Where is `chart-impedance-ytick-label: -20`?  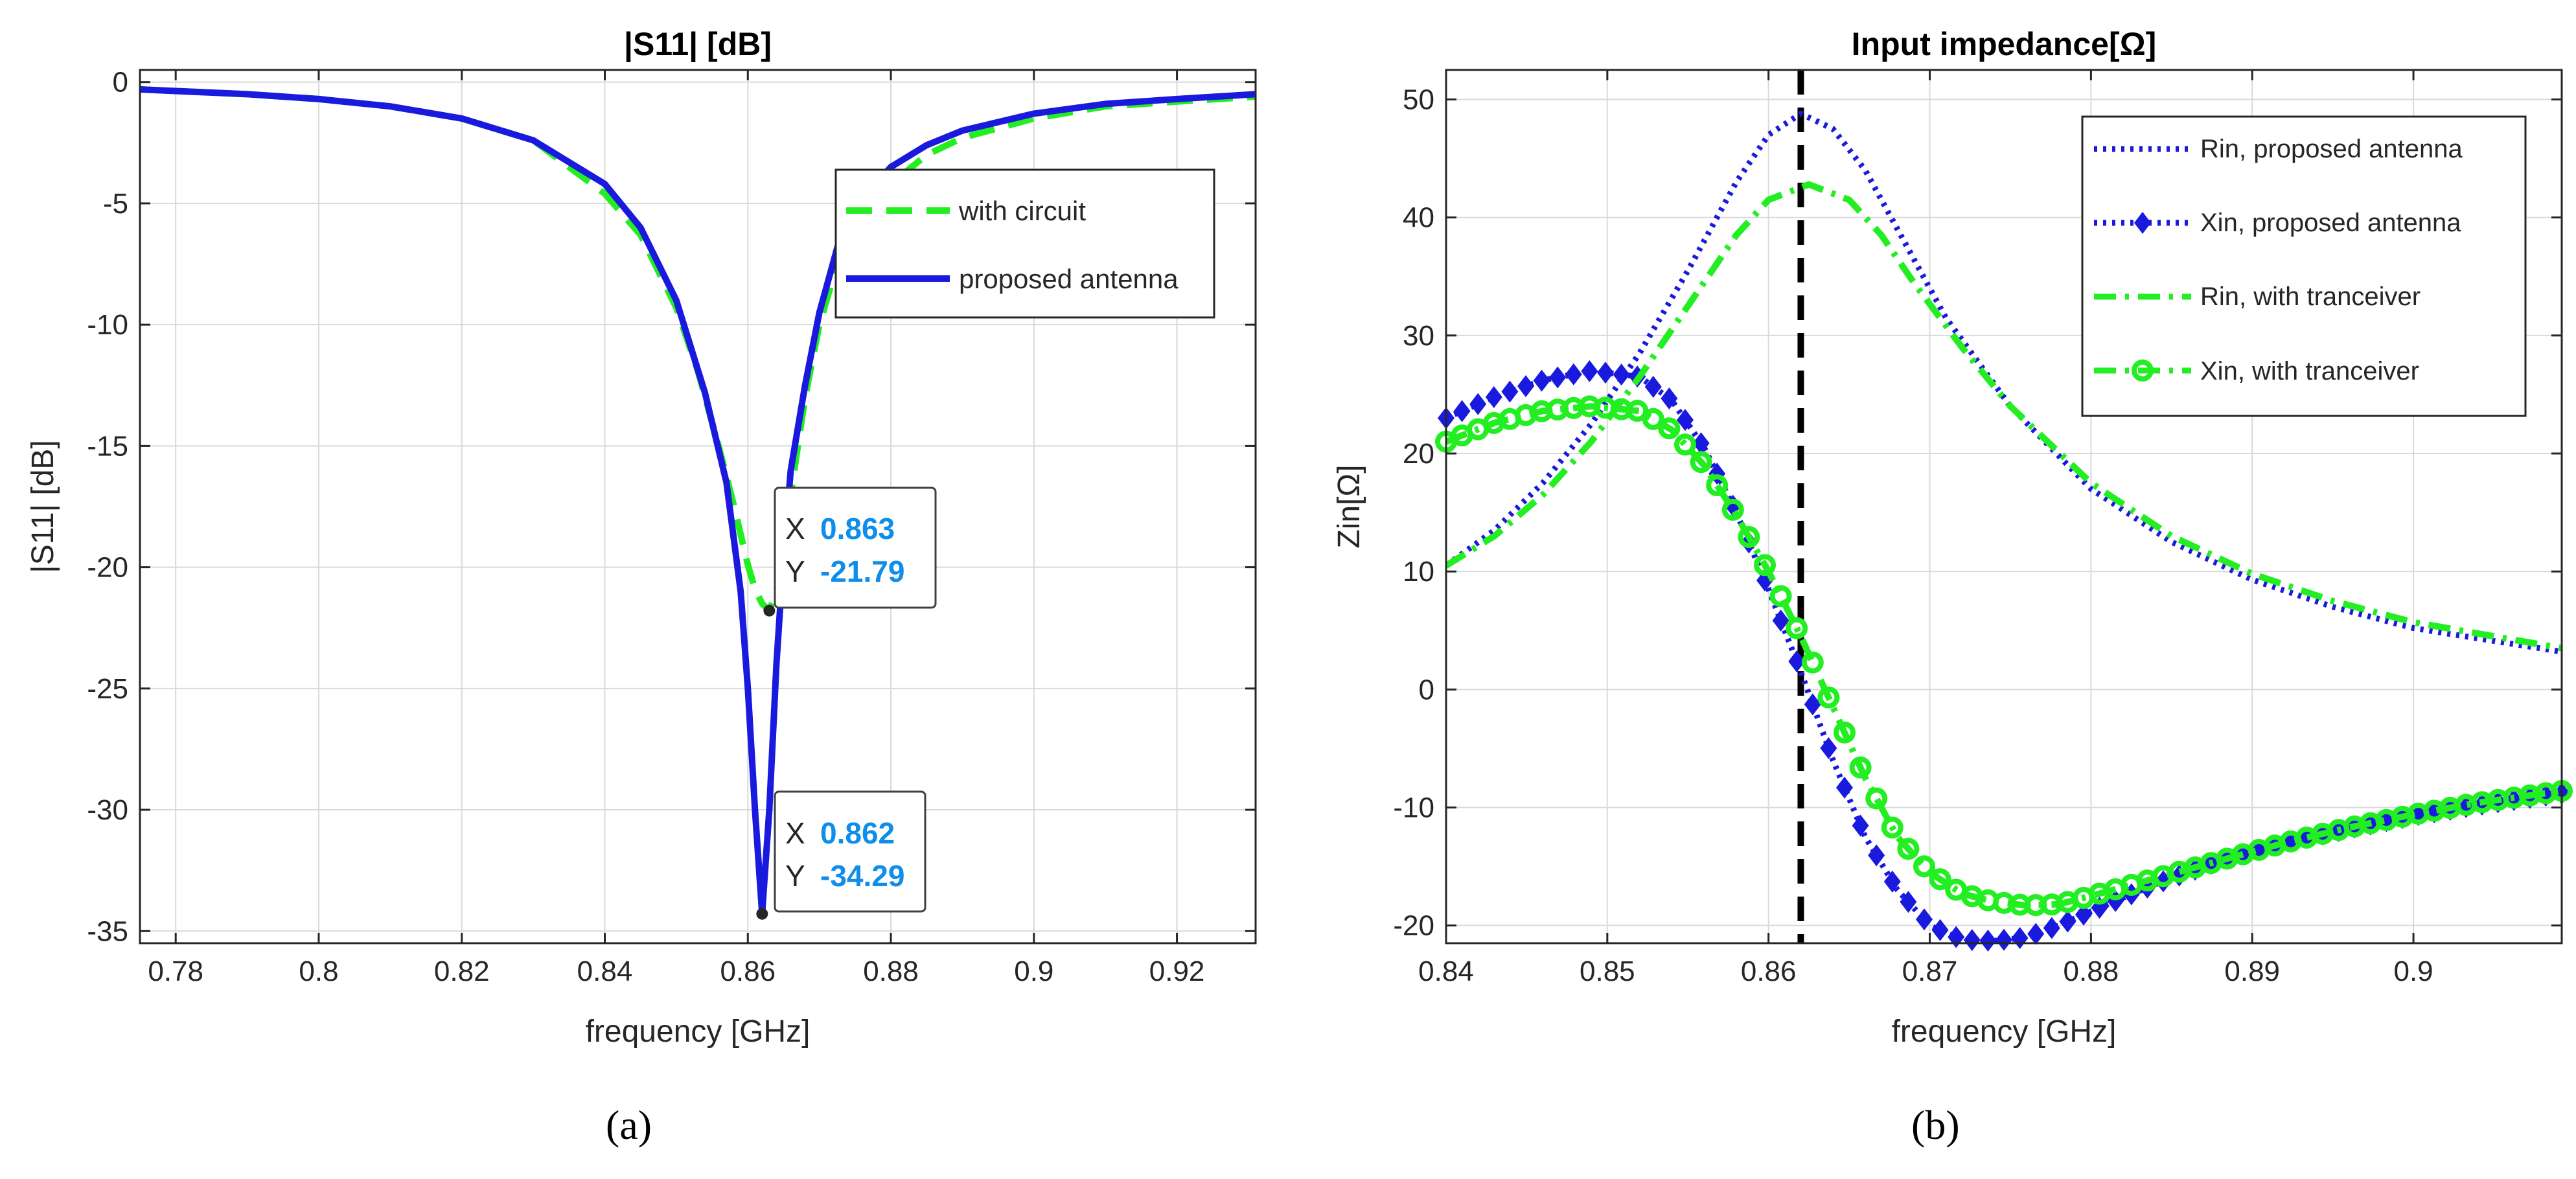 chart-impedance-ytick-label: -20 is located at coordinates (1413, 926).